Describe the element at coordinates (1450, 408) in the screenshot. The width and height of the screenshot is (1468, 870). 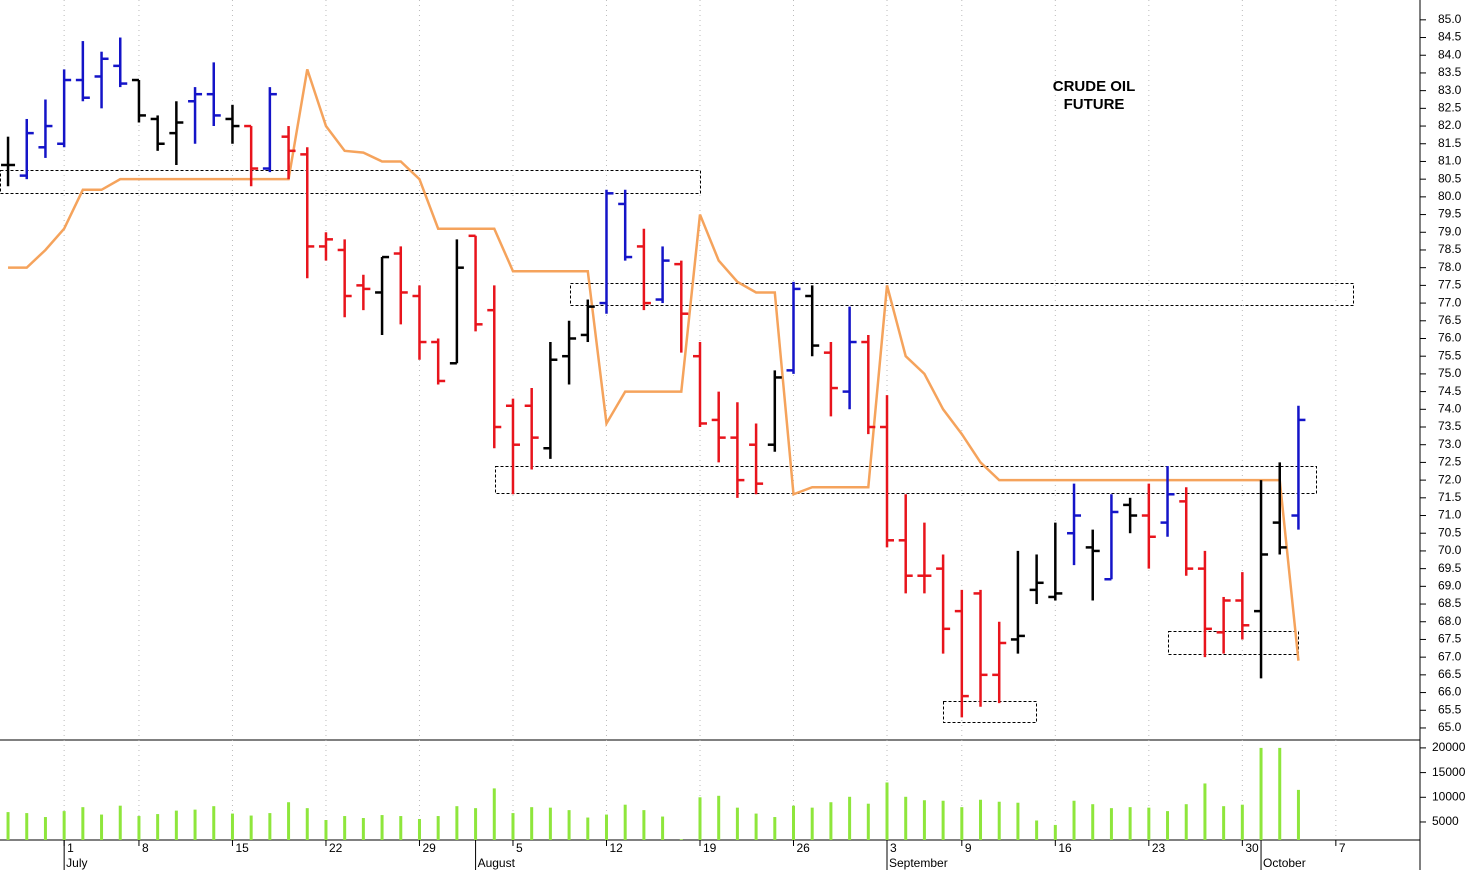
I see `y-tick-label: 74.0` at that location.